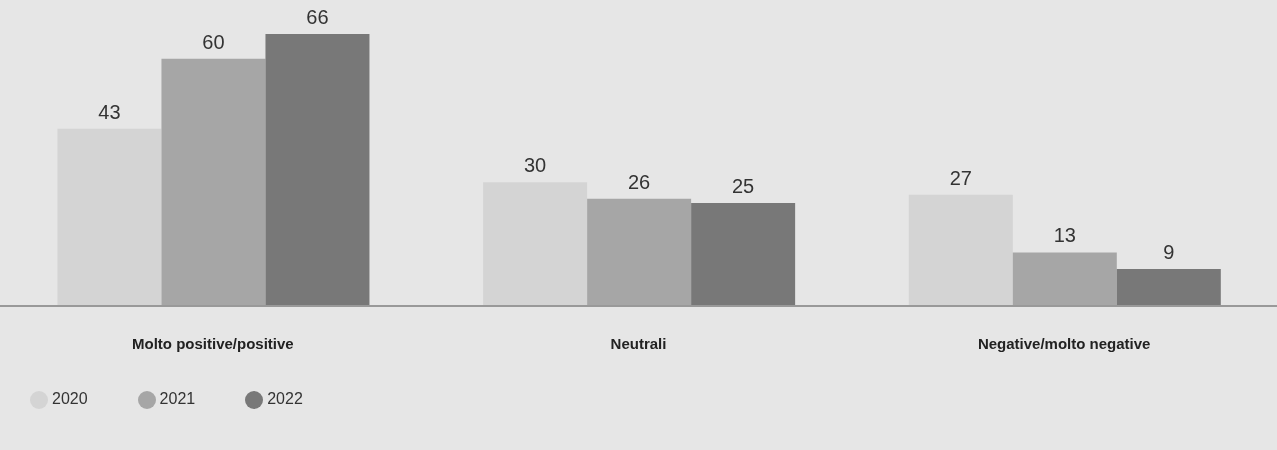  I want to click on data-label: 9, so click(1169, 251).